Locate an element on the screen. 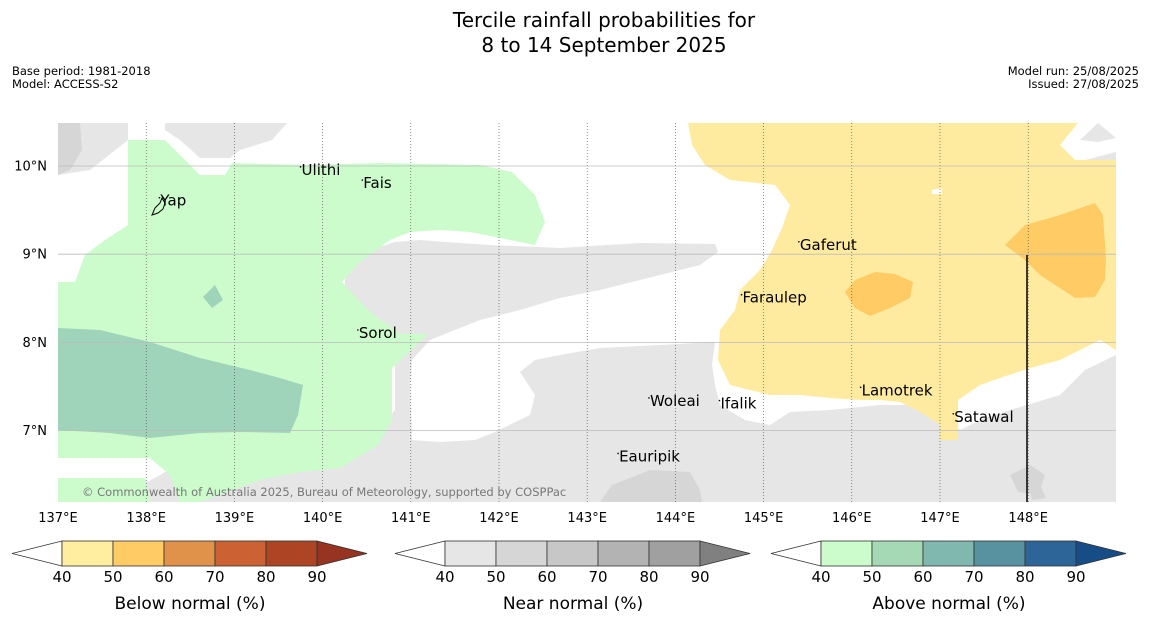  colorbar-above-normal: 40 50 60 70 80 90 is located at coordinates (948, 563).